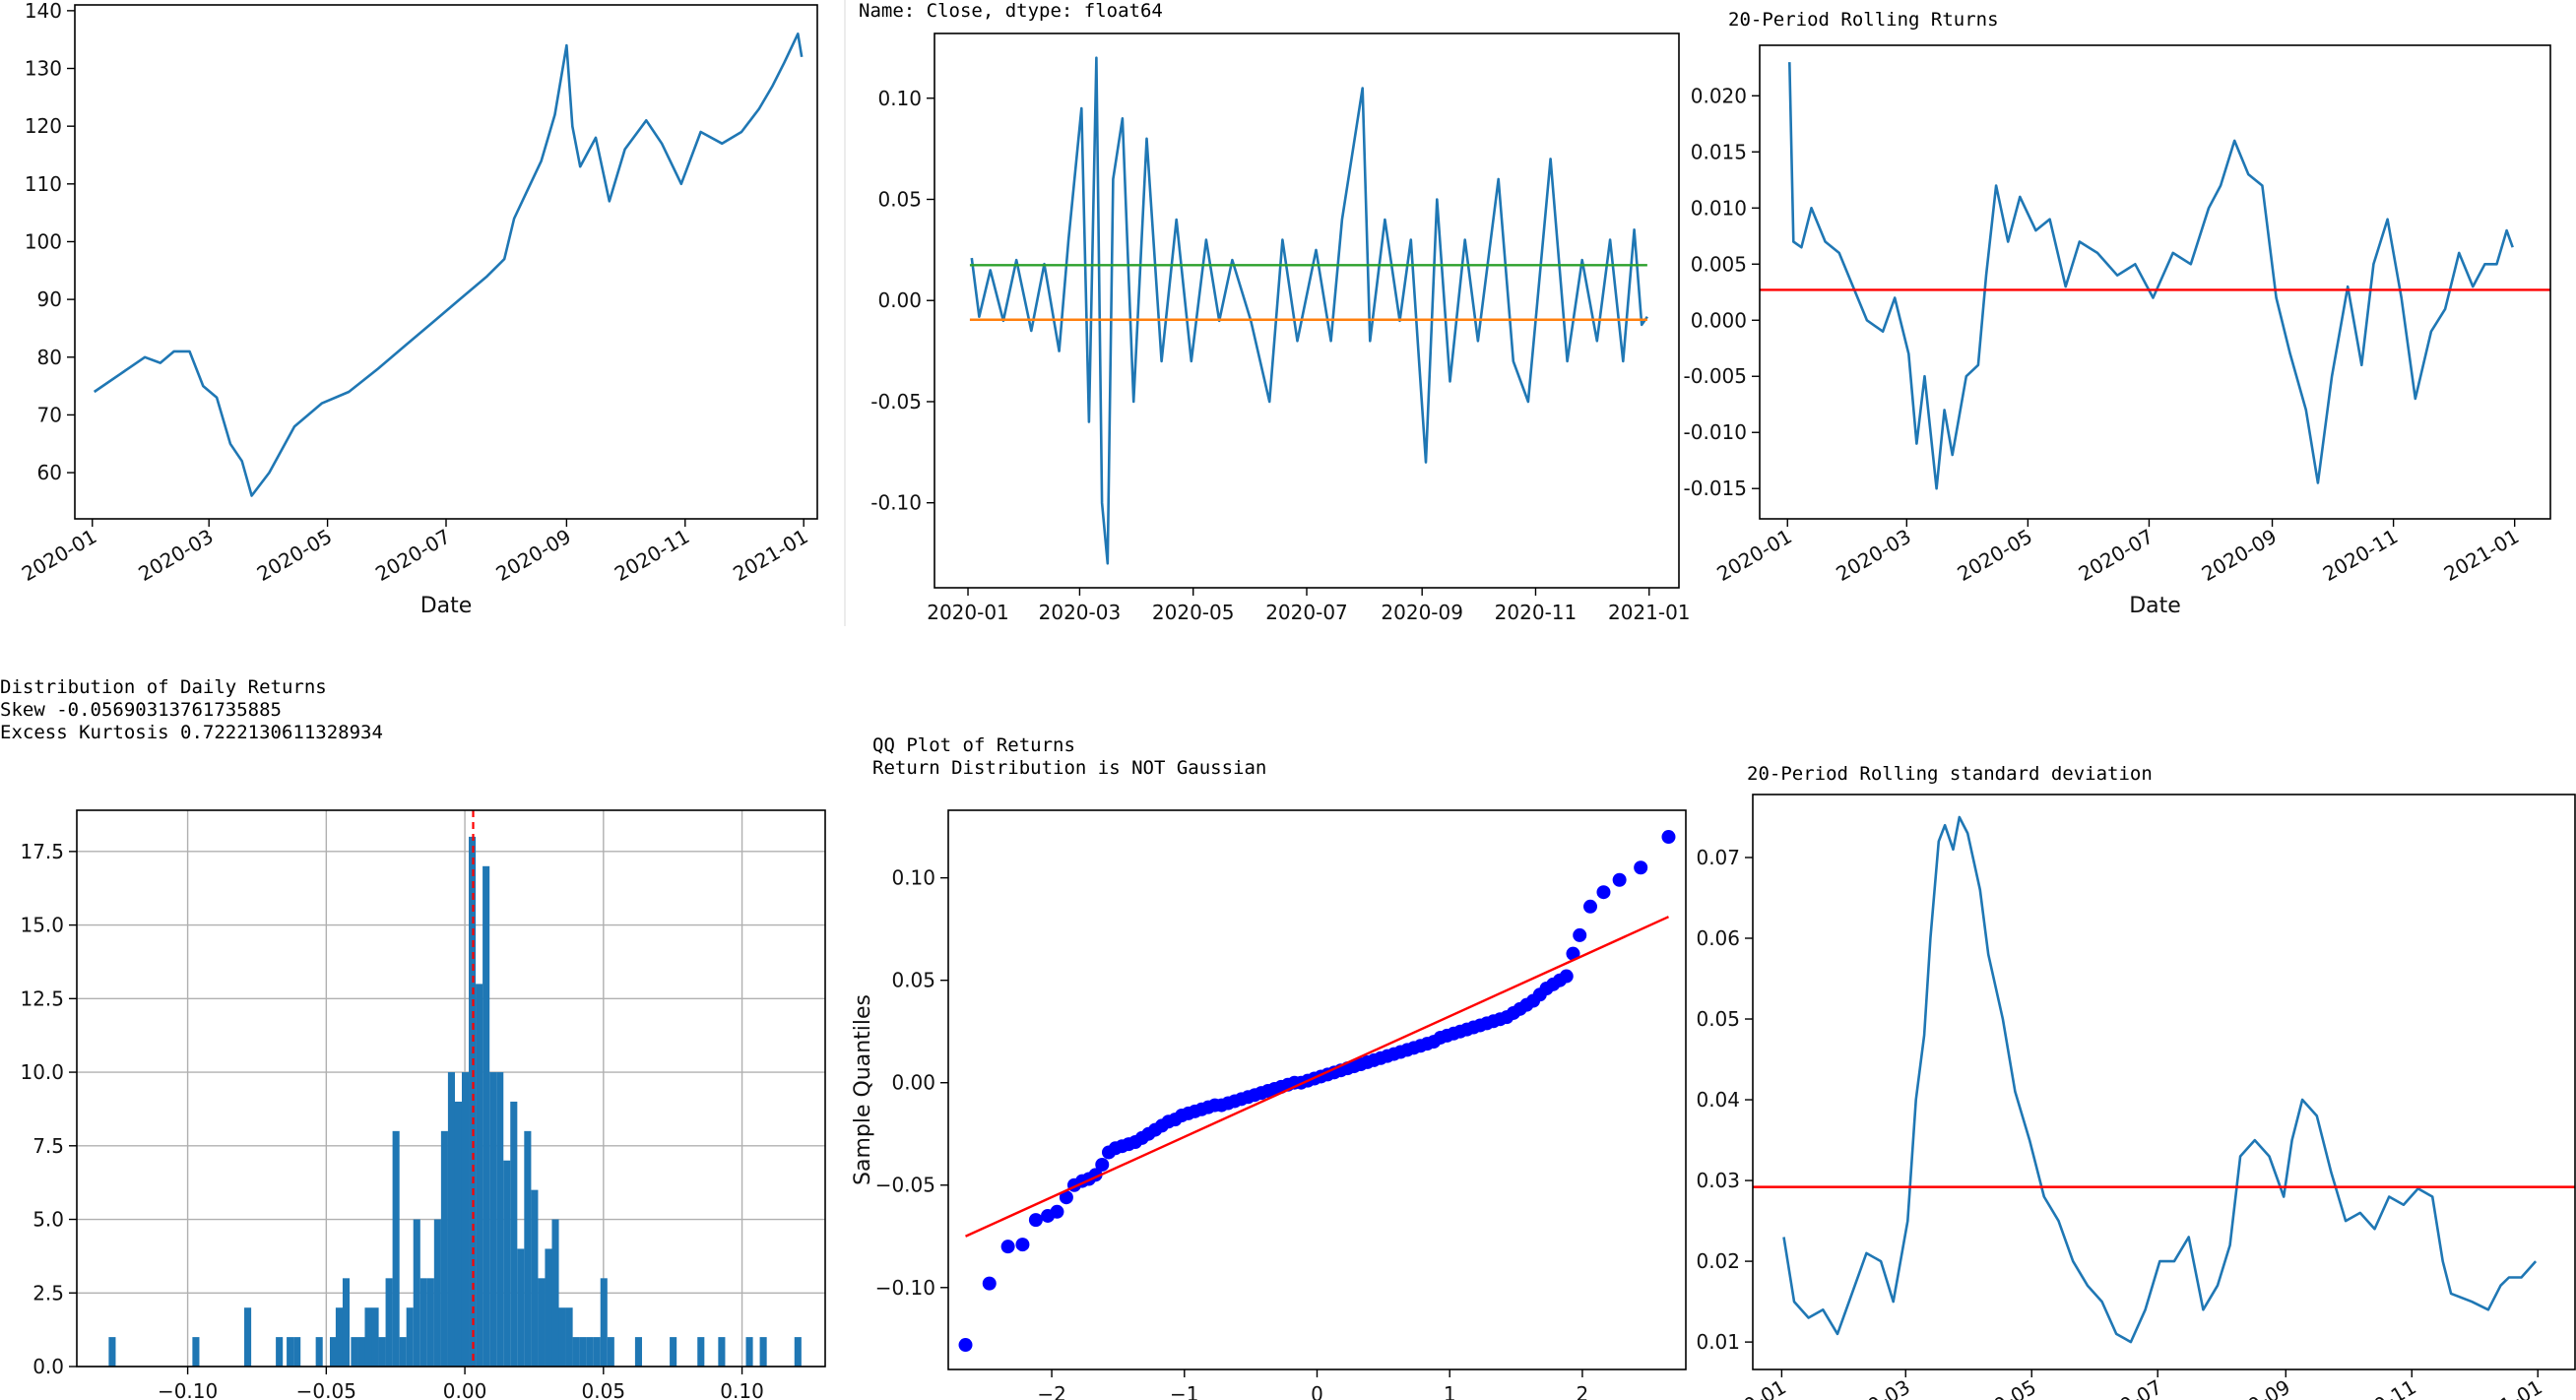 Image resolution: width=2576 pixels, height=1400 pixels. I want to click on y-tick-label: 0.0, so click(48, 1367).